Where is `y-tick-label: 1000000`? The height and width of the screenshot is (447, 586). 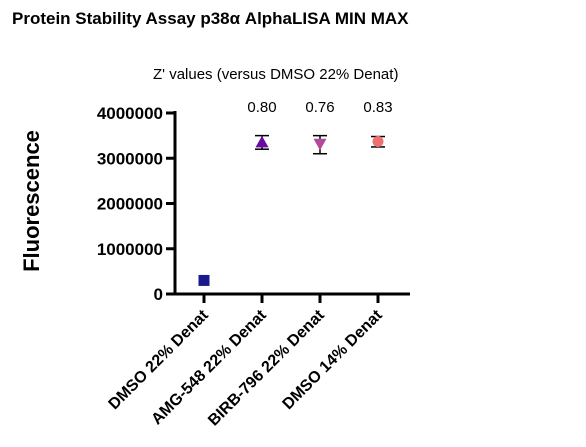 y-tick-label: 1000000 is located at coordinates (130, 249).